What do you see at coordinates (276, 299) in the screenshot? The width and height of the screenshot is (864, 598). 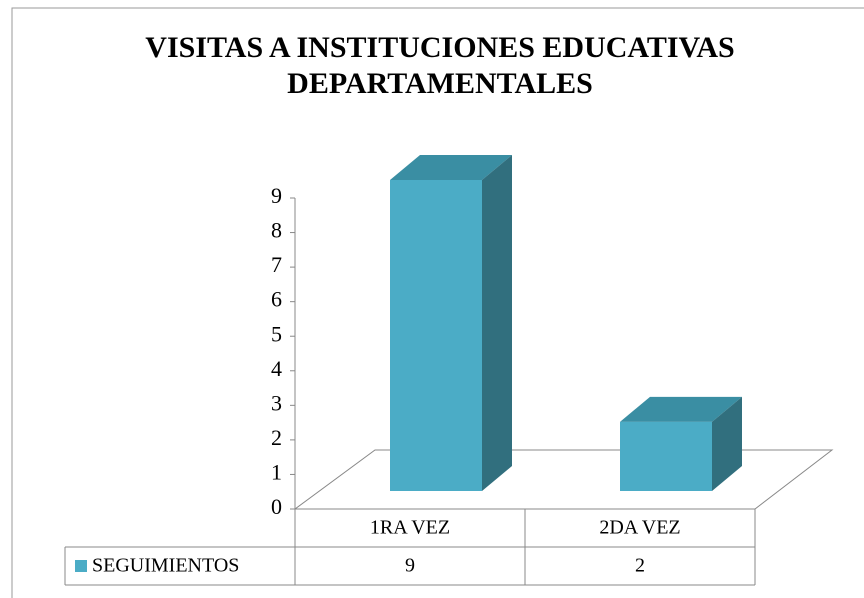 I see `y-tick-label: 6` at bounding box center [276, 299].